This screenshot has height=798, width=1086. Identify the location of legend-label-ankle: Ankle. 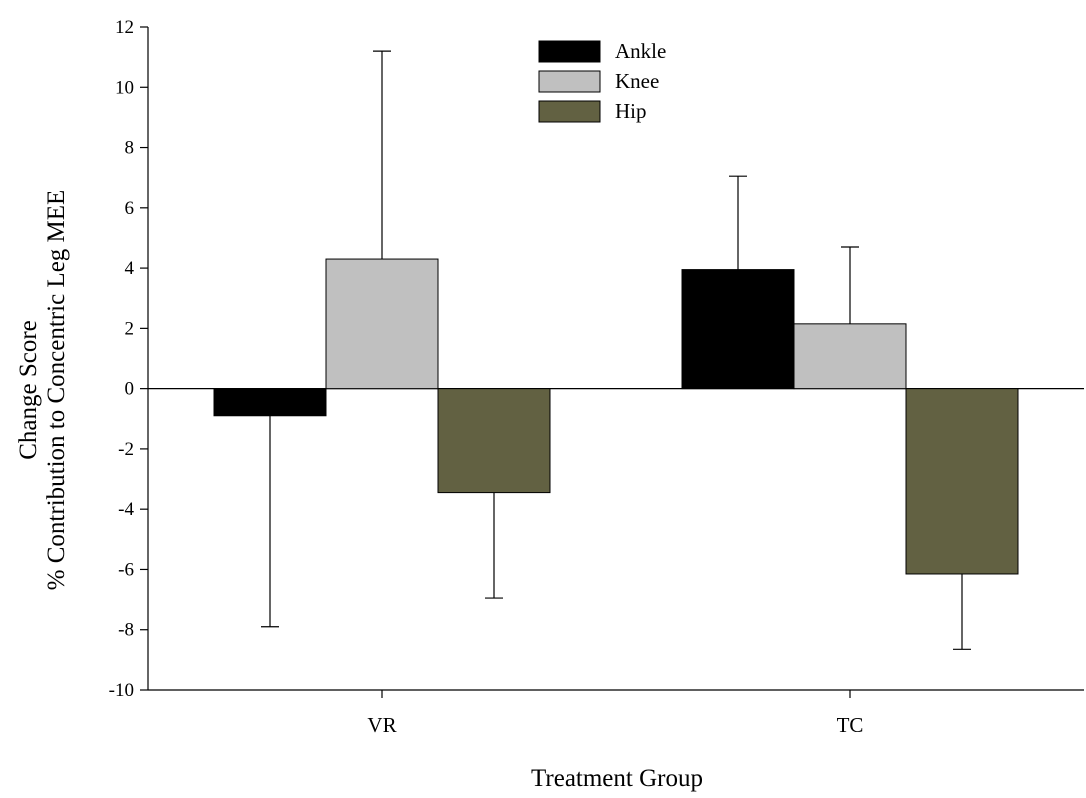
(640, 51).